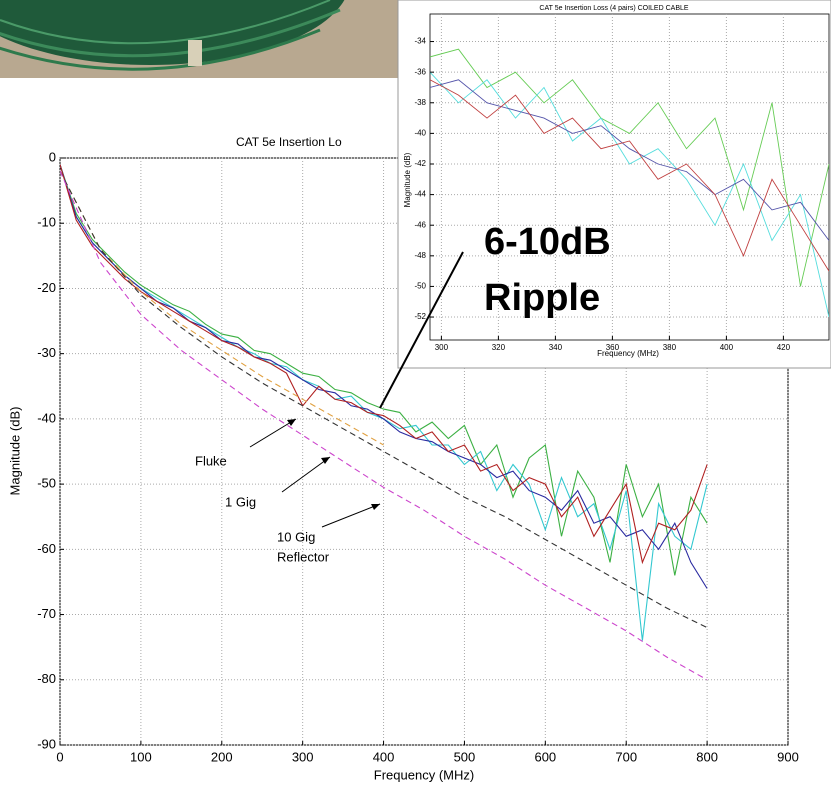 The height and width of the screenshot is (792, 831). What do you see at coordinates (303, 556) in the screenshot?
I see `annotation: Reflector` at bounding box center [303, 556].